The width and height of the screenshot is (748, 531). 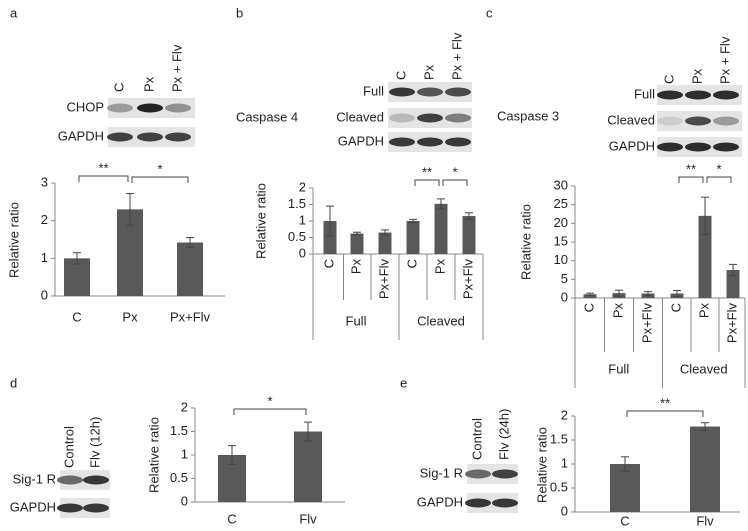 What do you see at coordinates (631, 119) in the screenshot?
I see `row-label: Cleaved` at bounding box center [631, 119].